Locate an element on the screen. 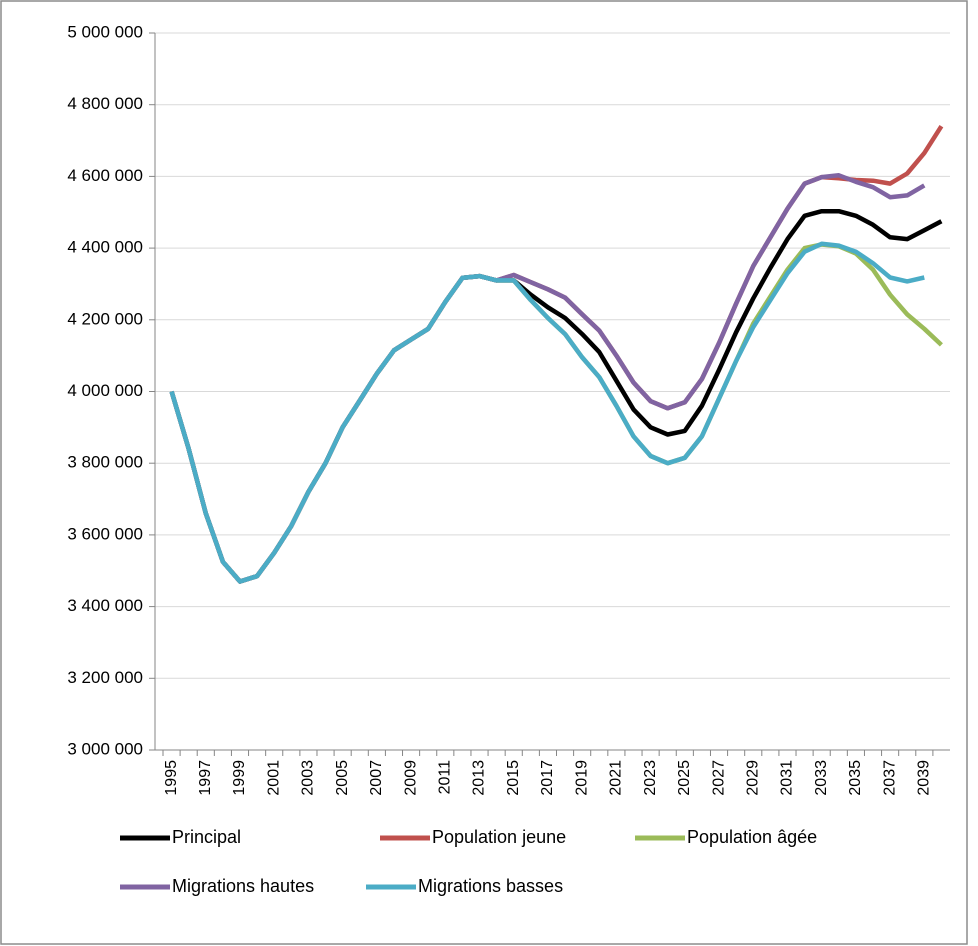  x-tick-label: 2029 is located at coordinates (752, 778).